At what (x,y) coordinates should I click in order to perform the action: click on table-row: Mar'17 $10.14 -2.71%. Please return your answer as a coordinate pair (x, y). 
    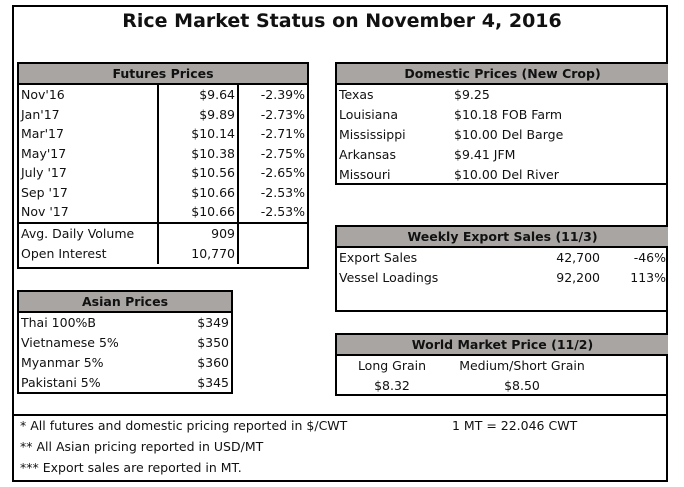
    Looking at the image, I should click on (163, 134).